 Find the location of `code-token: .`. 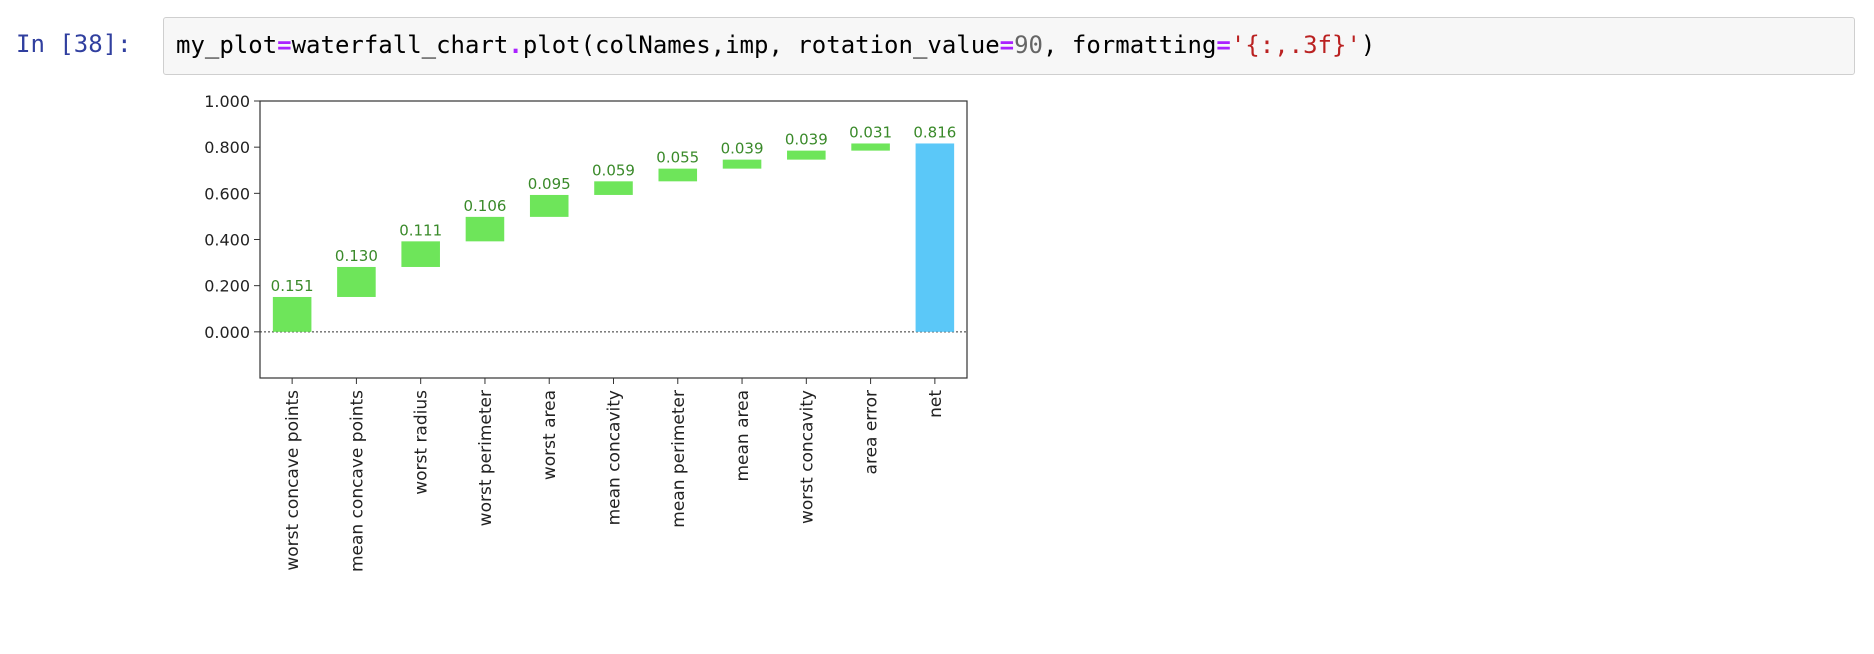

code-token: . is located at coordinates (515, 45).